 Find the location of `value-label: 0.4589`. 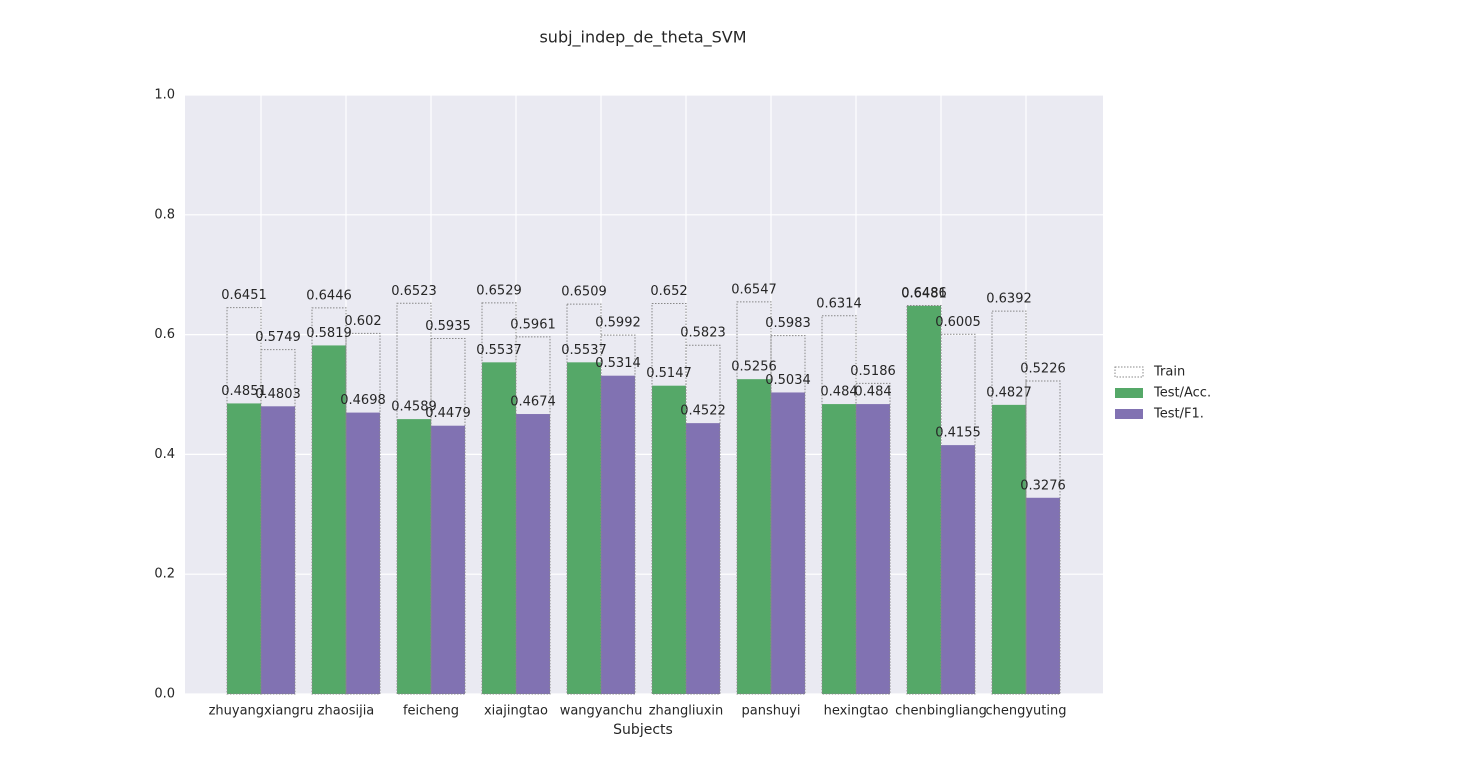

value-label: 0.4589 is located at coordinates (414, 407).